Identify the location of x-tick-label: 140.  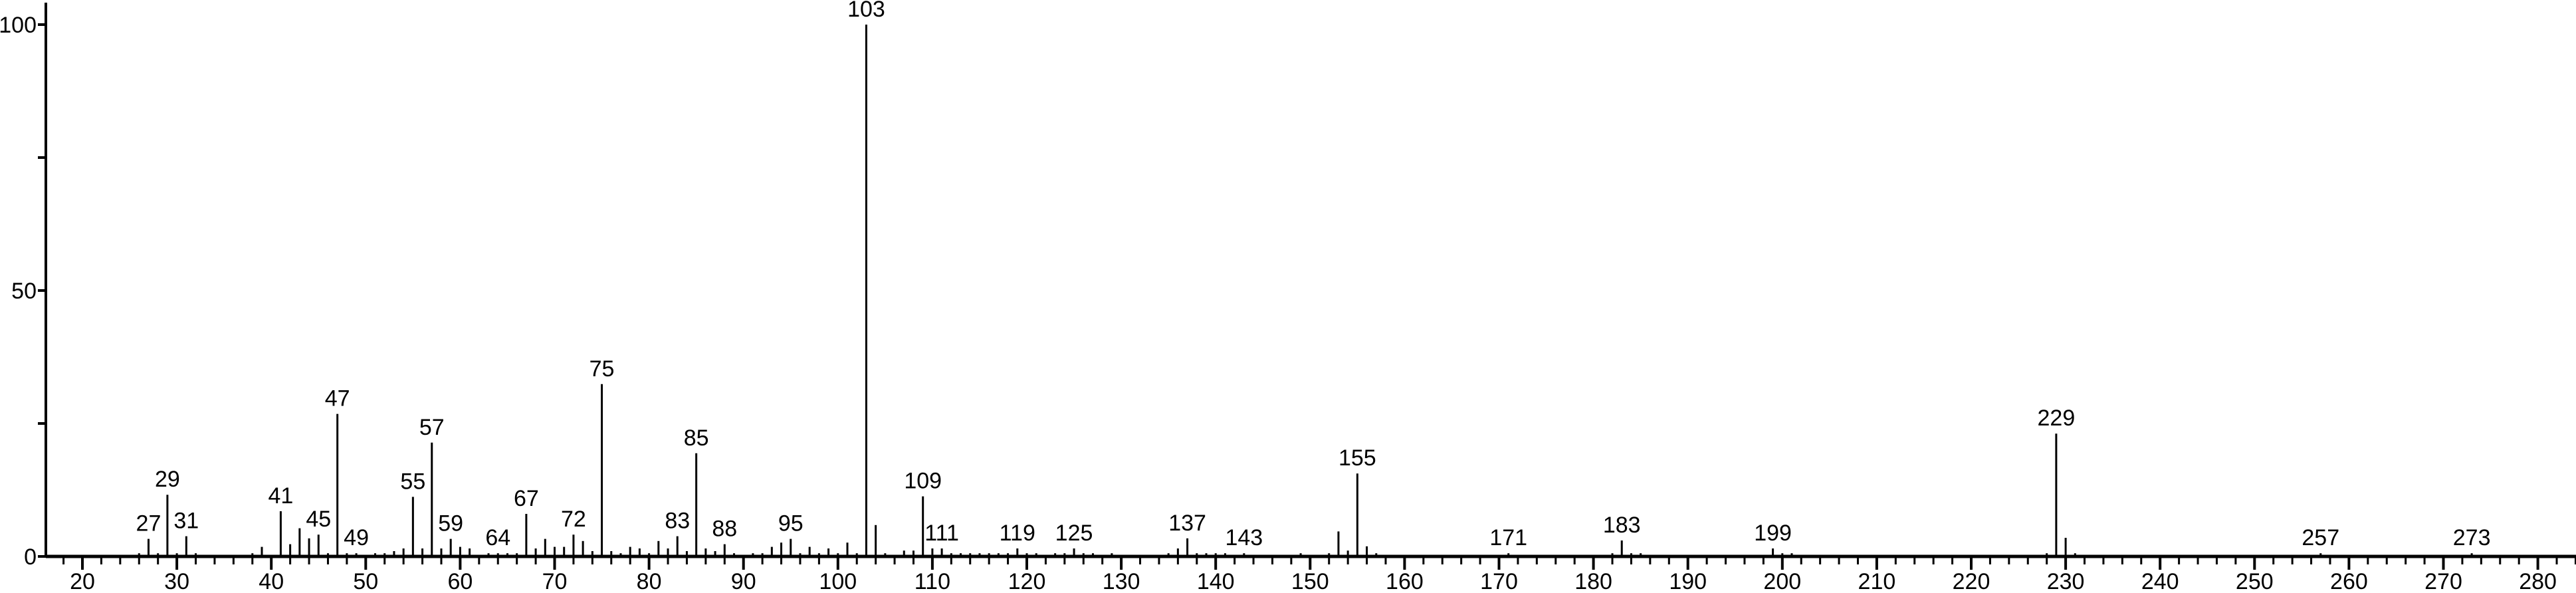
(1216, 581).